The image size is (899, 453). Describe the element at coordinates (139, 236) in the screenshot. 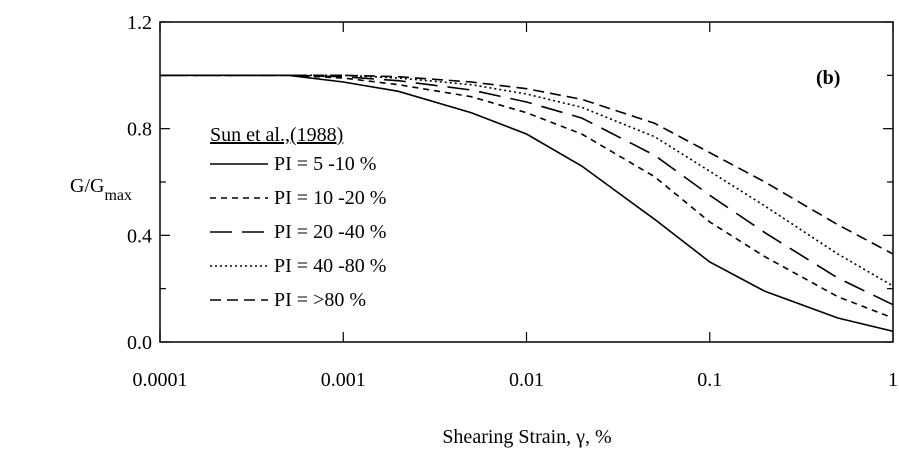

I see `y-tick-label: 0.4` at that location.